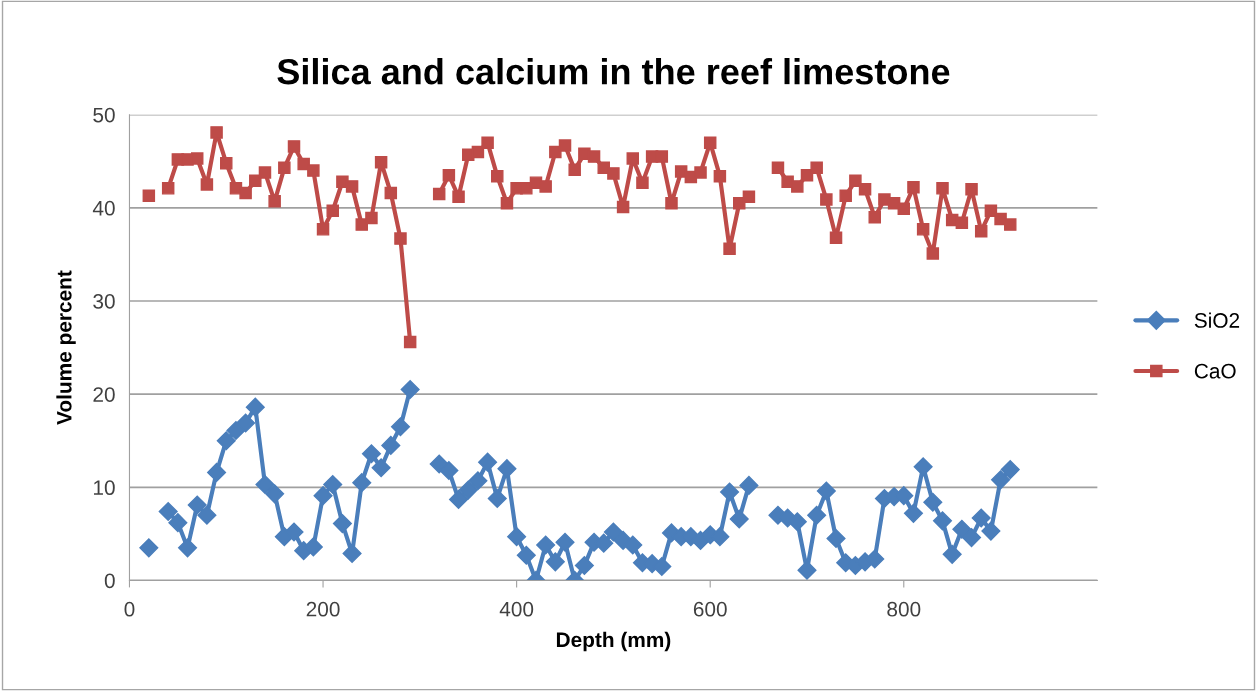 This screenshot has width=1257, height=691. Describe the element at coordinates (516, 609) in the screenshot. I see `x-tick-label: 400` at that location.